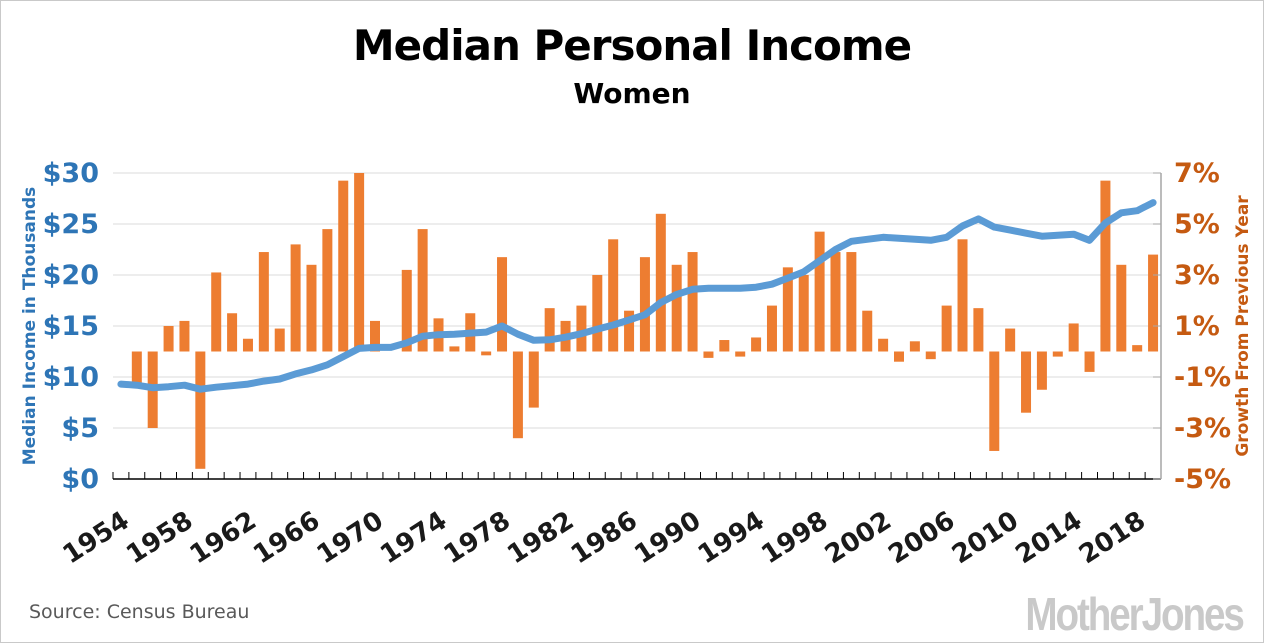  What do you see at coordinates (1197, 326) in the screenshot?
I see `right-axis-tick-label: 1%` at bounding box center [1197, 326].